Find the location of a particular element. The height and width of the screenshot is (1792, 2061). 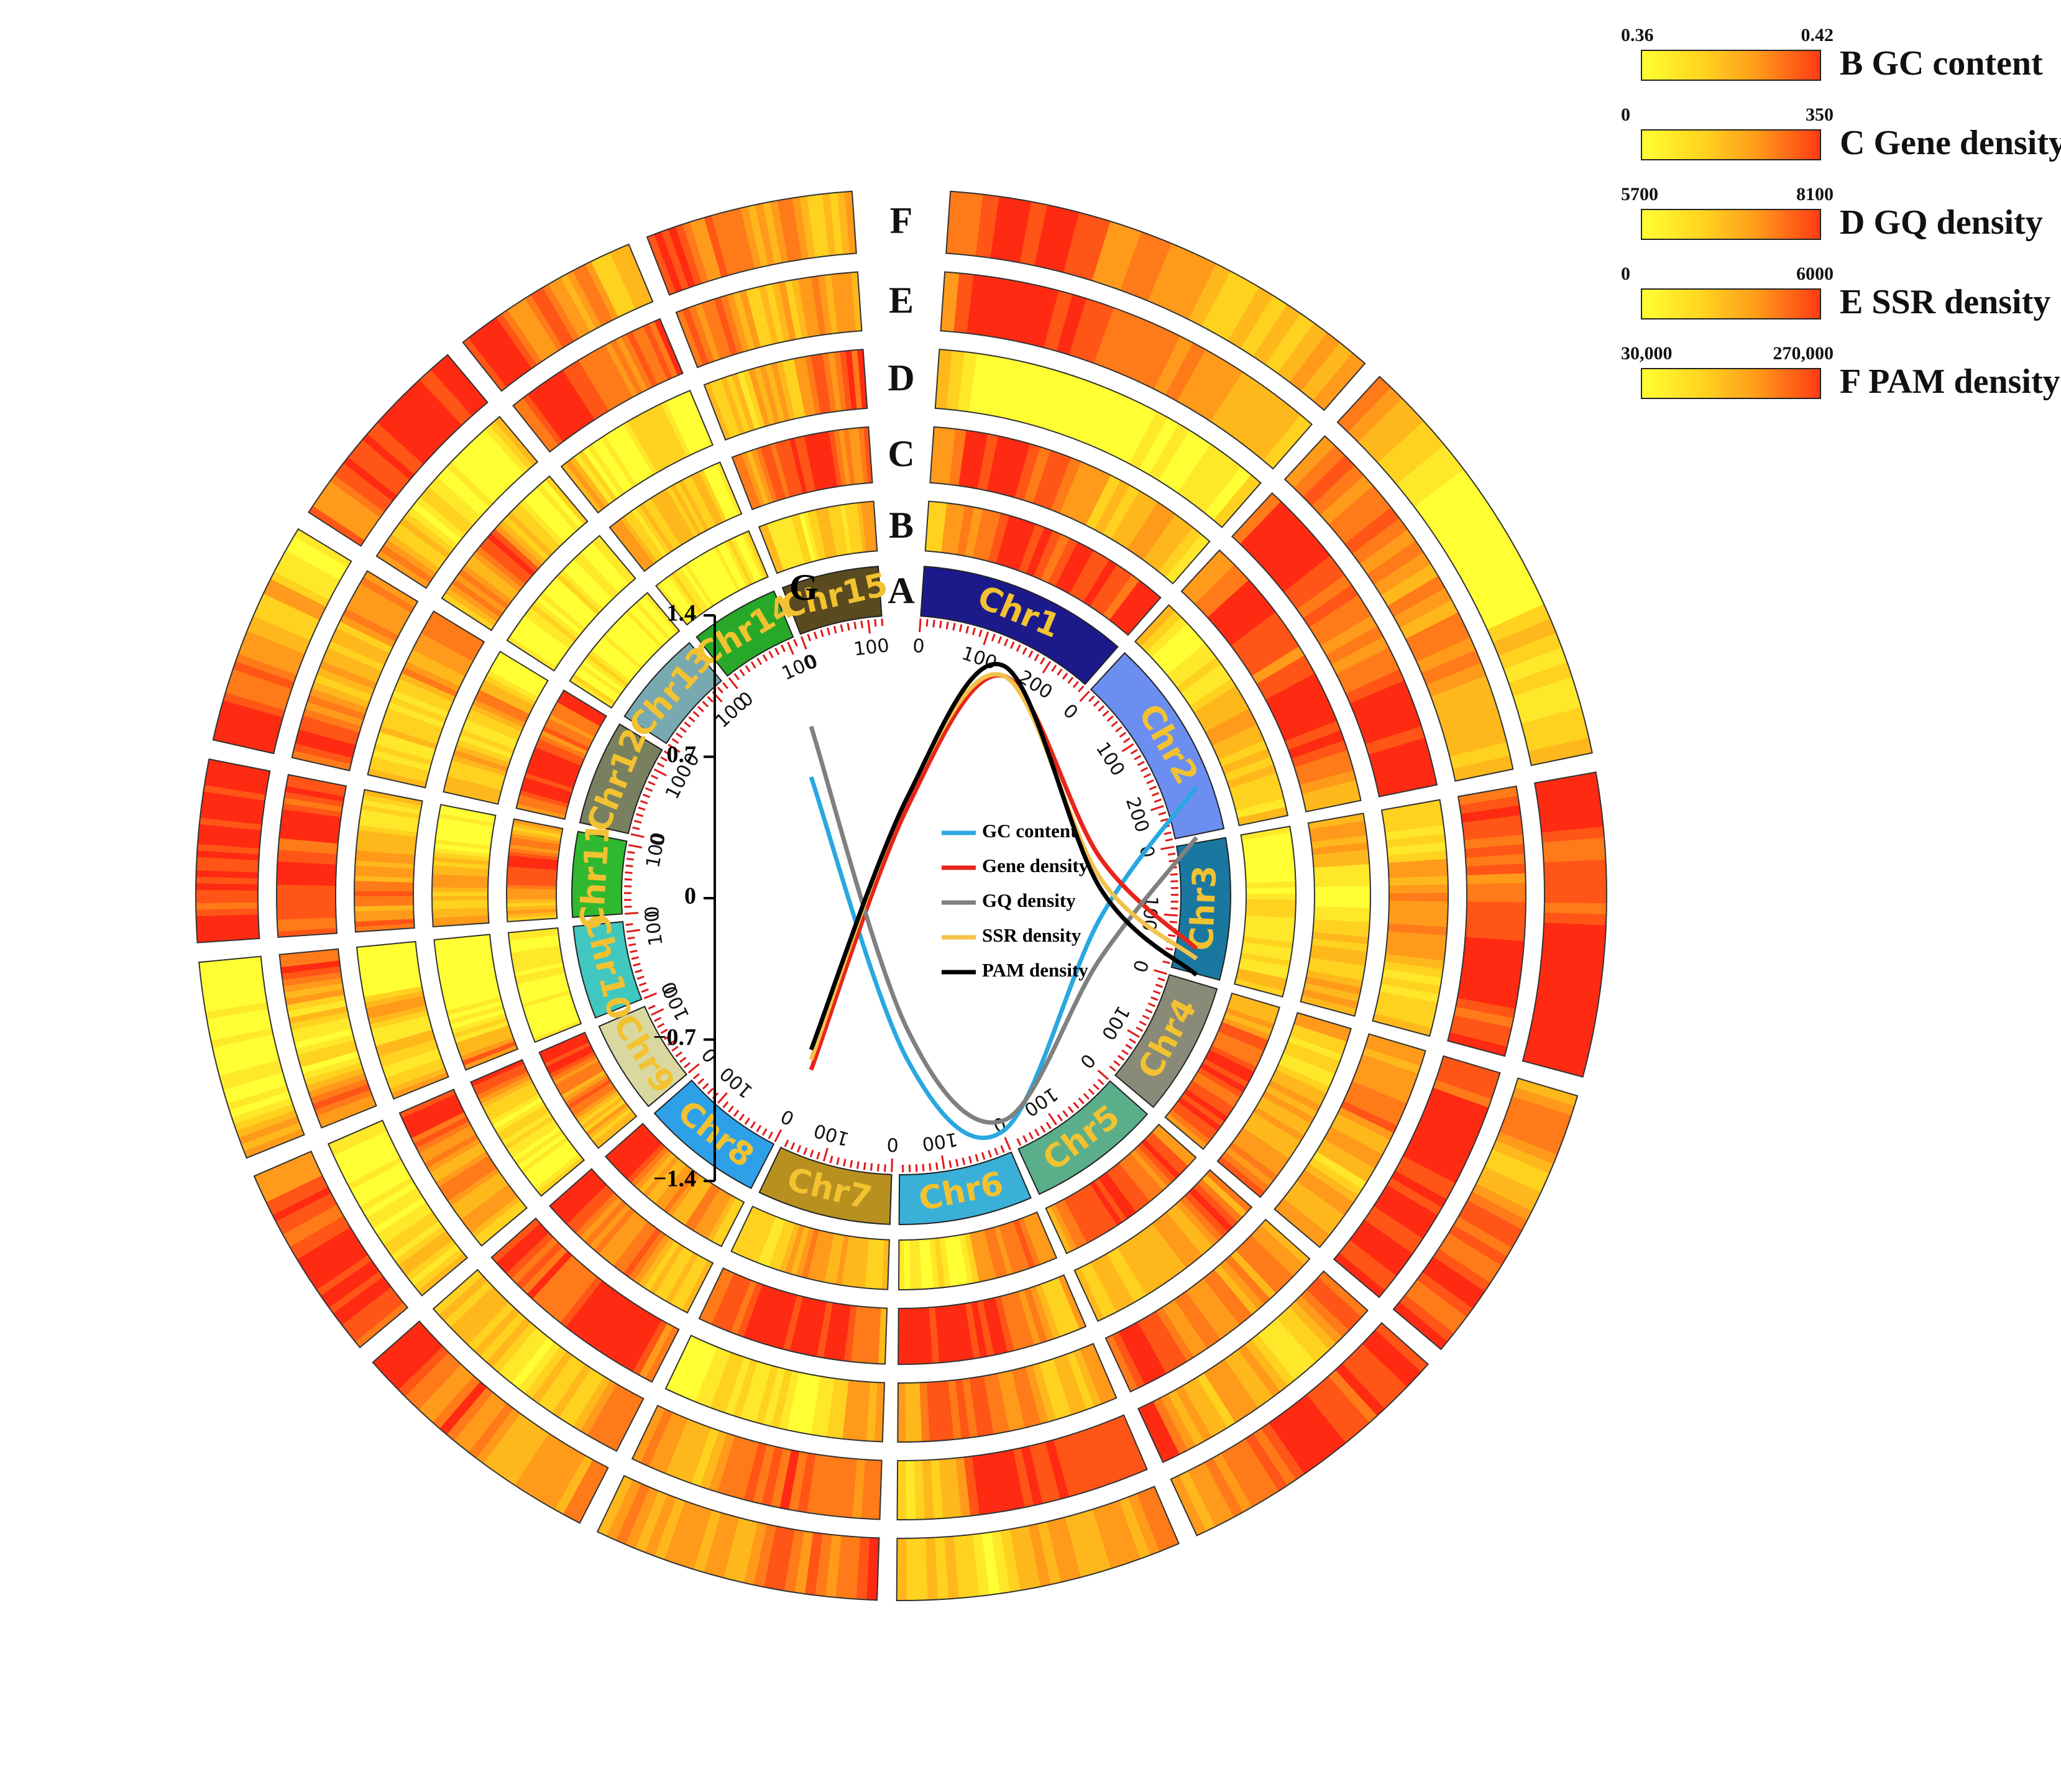

track-C-segment-Chr14 is located at coordinates (675, 516).